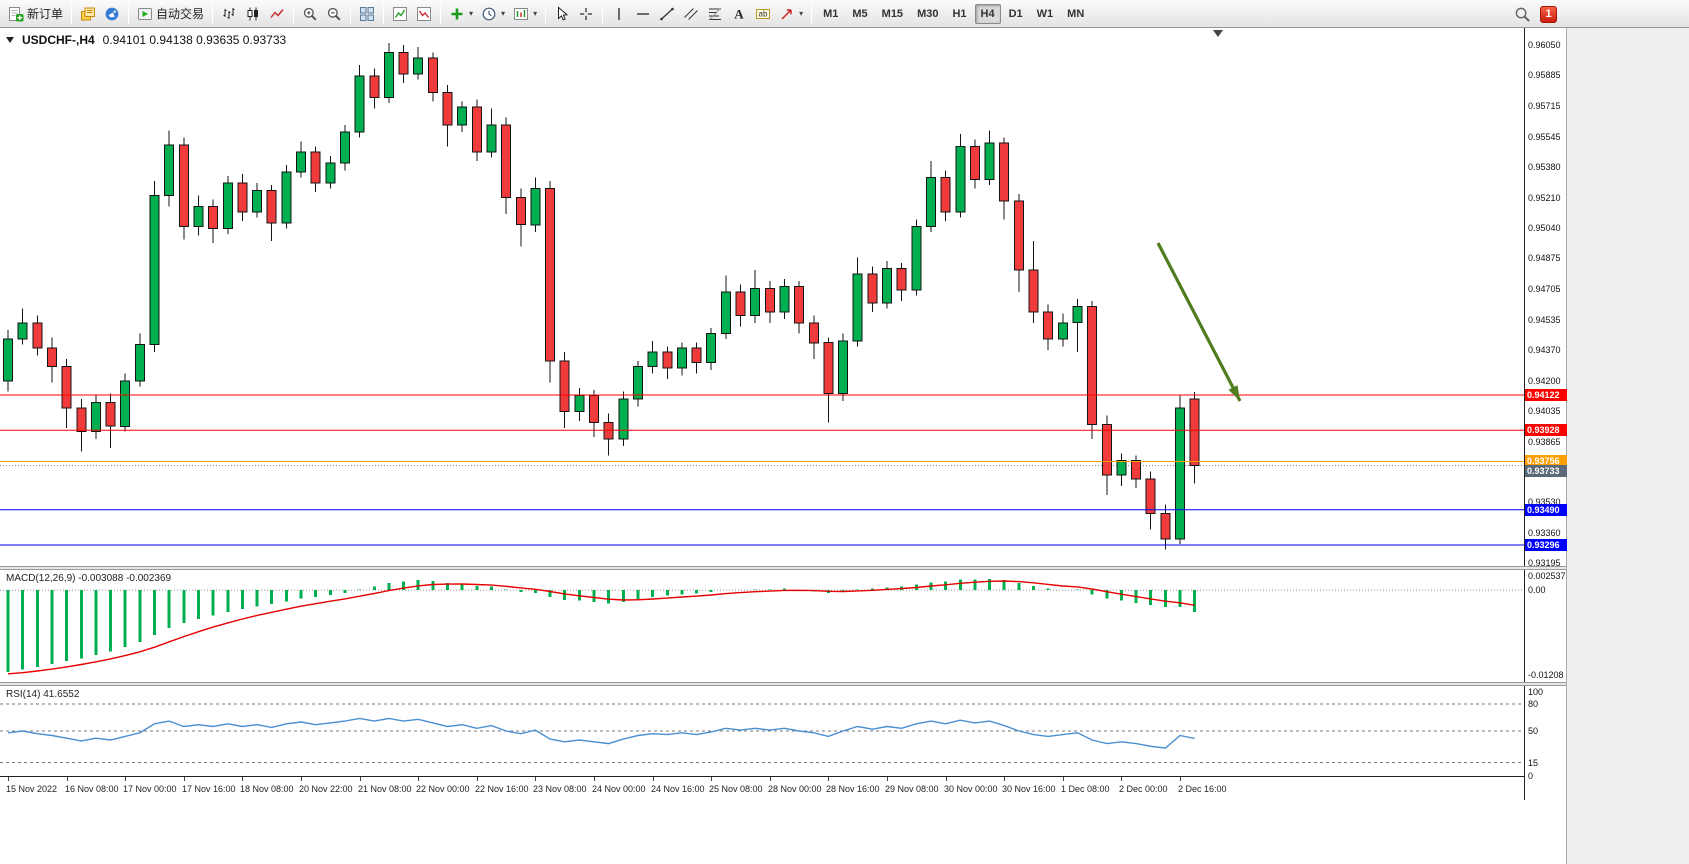  I want to click on timeframe-W1-button: W1, so click(1045, 13).